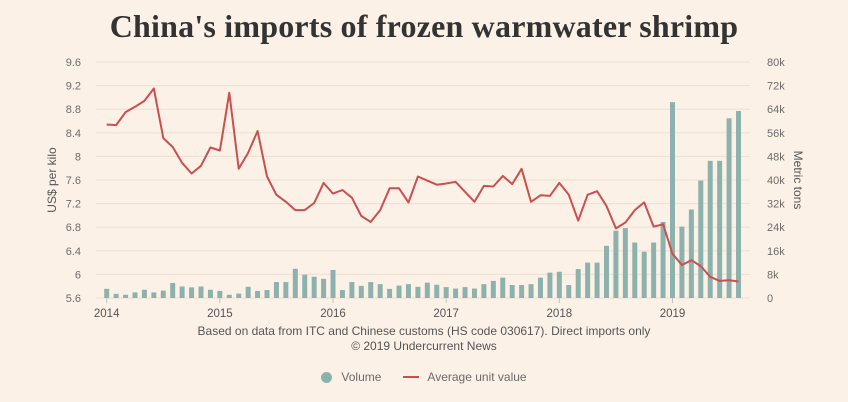 This screenshot has height=402, width=848. I want to click on legend-item-average-unit-value: Average unit value, so click(465, 377).